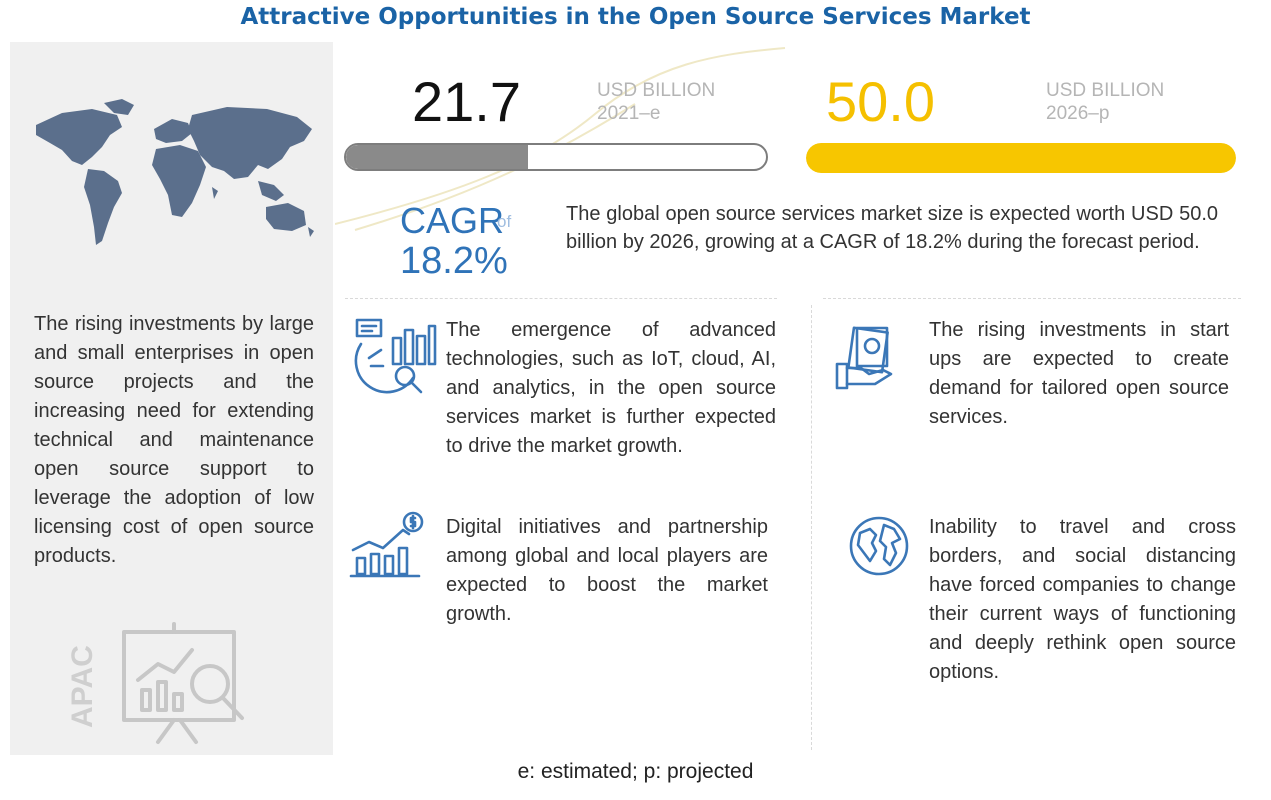 The width and height of the screenshot is (1271, 800). Describe the element at coordinates (561, 298) in the screenshot. I see `divider-top-left` at that location.